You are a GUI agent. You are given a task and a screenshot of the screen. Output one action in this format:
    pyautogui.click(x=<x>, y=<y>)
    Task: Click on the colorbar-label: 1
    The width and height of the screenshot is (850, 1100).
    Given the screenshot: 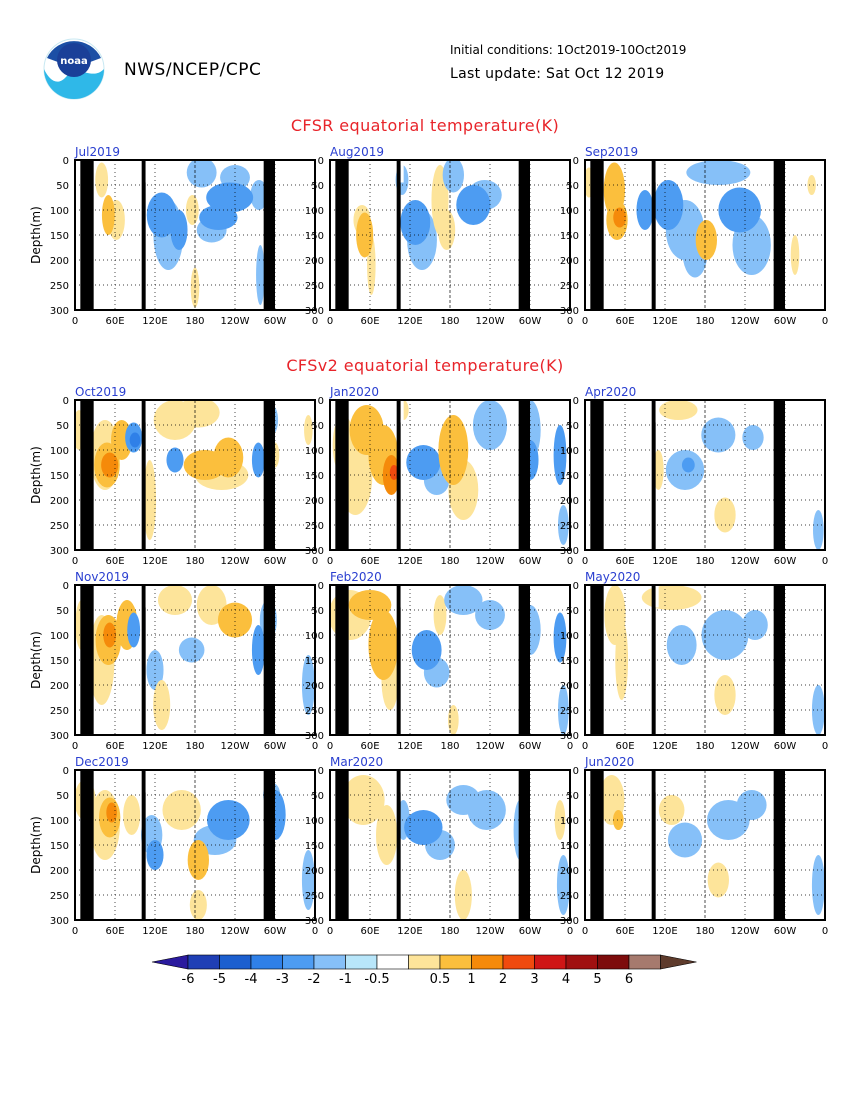 What is the action you would take?
    pyautogui.click(x=471, y=979)
    